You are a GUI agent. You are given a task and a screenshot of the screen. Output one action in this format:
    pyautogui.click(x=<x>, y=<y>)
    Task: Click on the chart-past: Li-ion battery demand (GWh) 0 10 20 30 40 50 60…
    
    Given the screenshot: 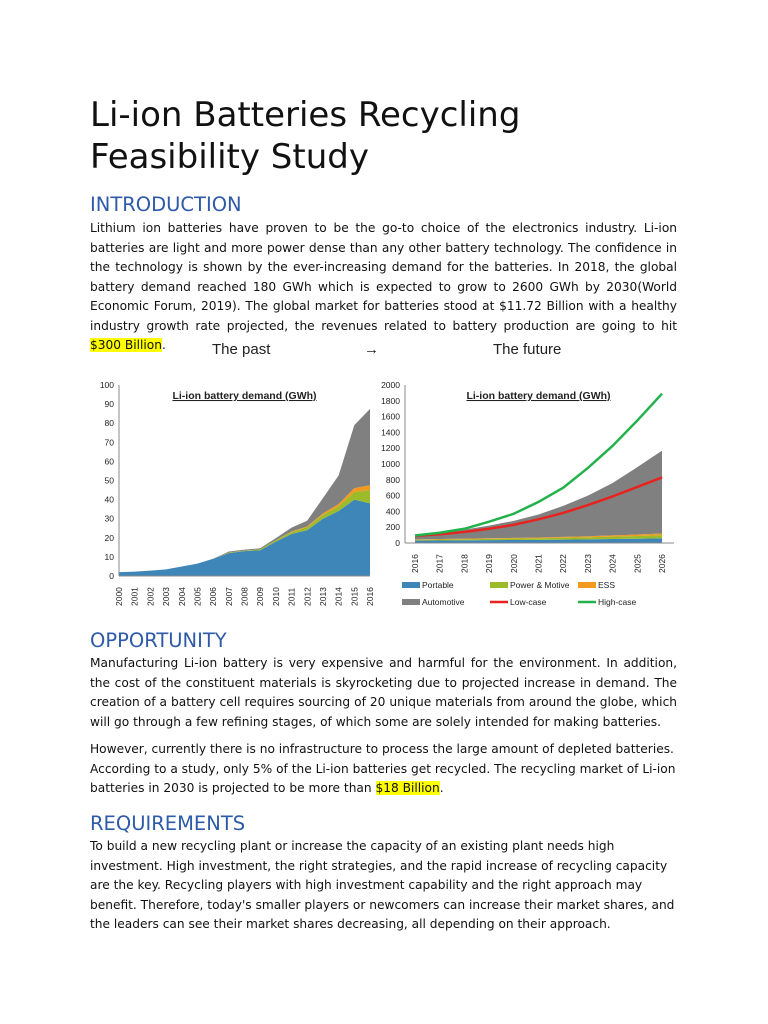 What is the action you would take?
    pyautogui.click(x=237, y=493)
    